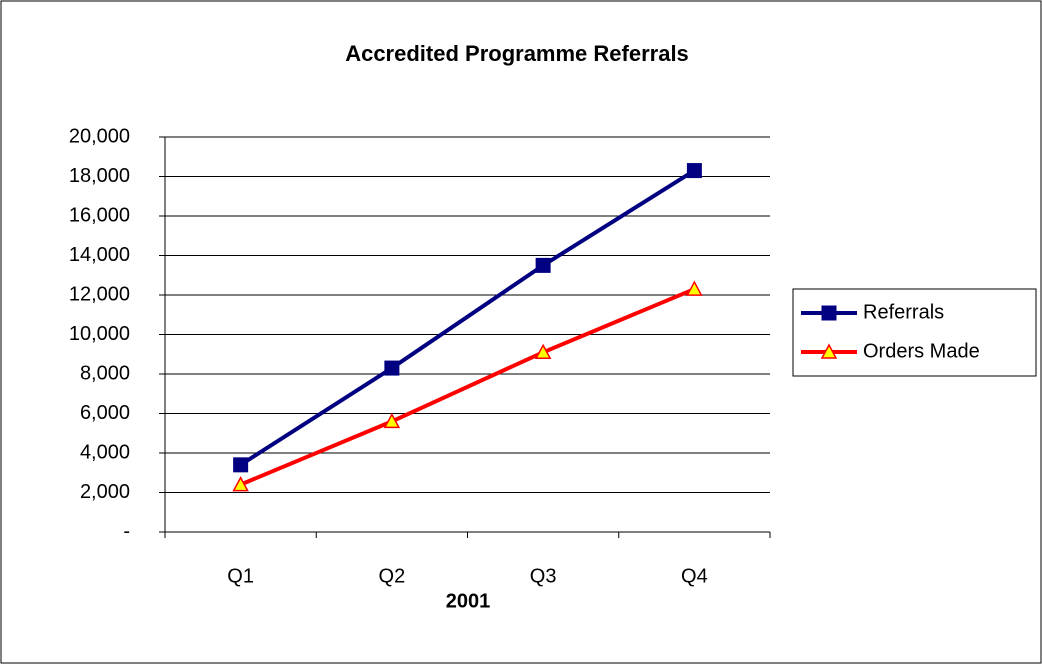  I want to click on y-tick-label: 2,000, so click(105, 492).